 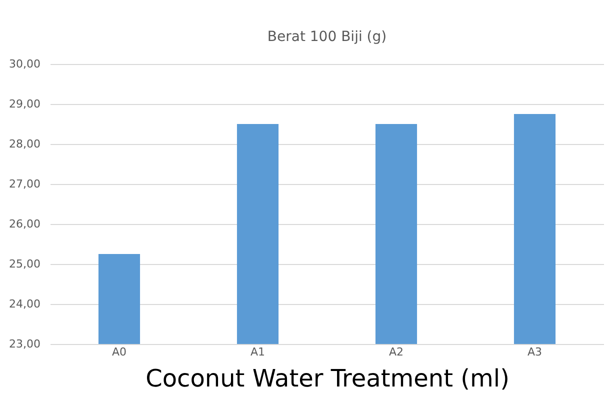 I want to click on y-tick-label: 23,00, so click(x=24, y=344).